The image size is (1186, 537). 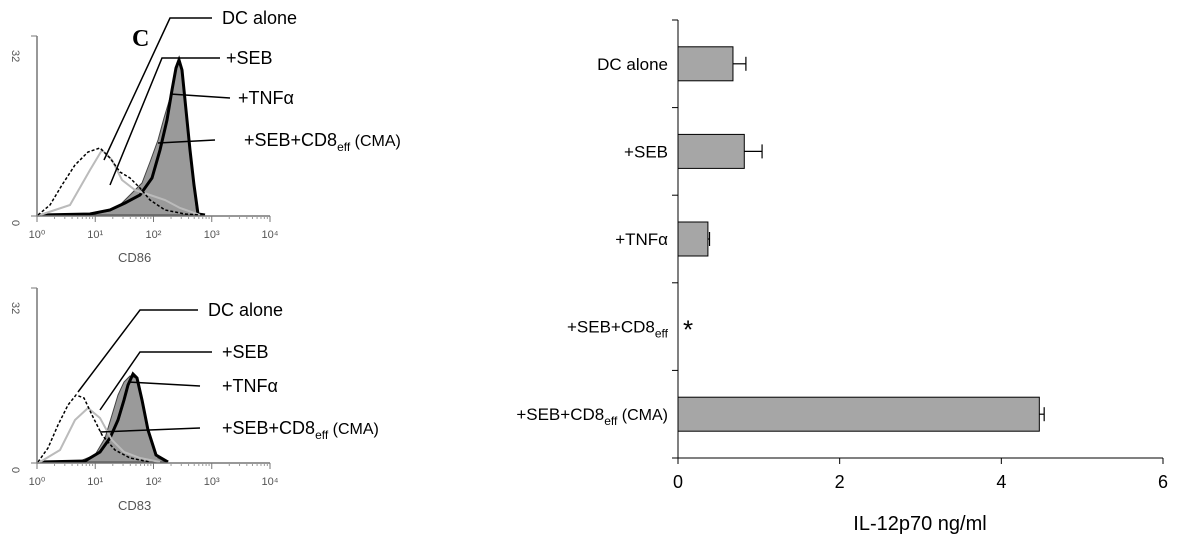 What do you see at coordinates (678, 482) in the screenshot?
I see `x-tick-label: 0` at bounding box center [678, 482].